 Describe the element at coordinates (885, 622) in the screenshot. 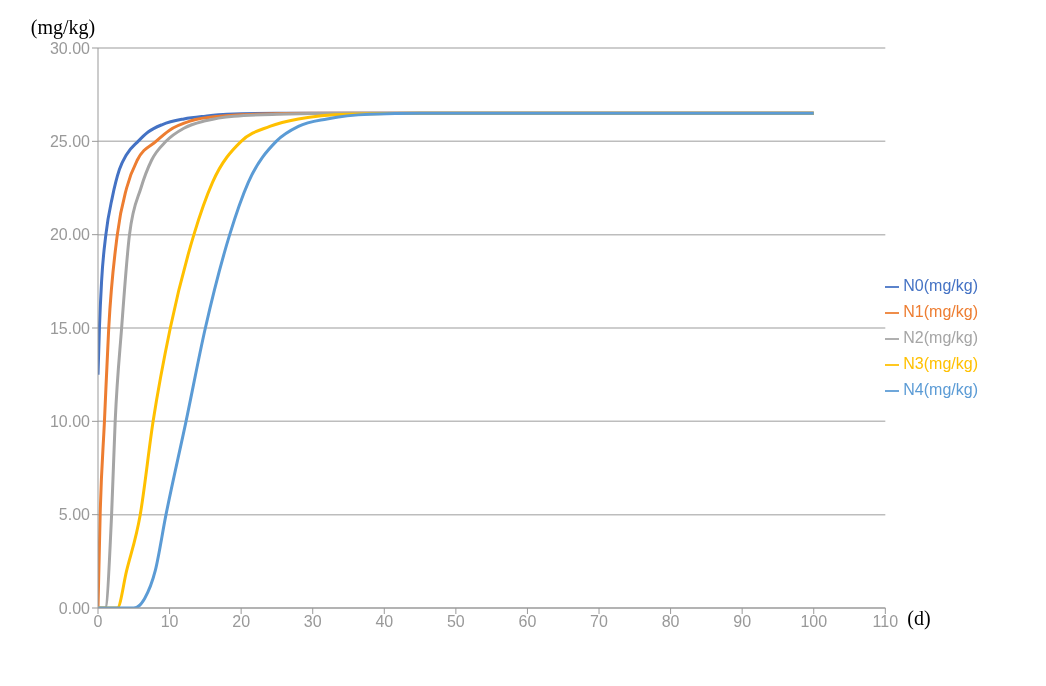

I see `x-tick-label: 110` at that location.